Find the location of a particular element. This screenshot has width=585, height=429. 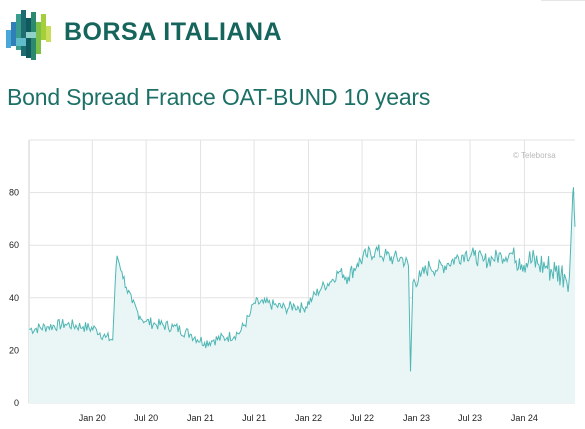

x-tick-label: Jan 23 is located at coordinates (416, 418).